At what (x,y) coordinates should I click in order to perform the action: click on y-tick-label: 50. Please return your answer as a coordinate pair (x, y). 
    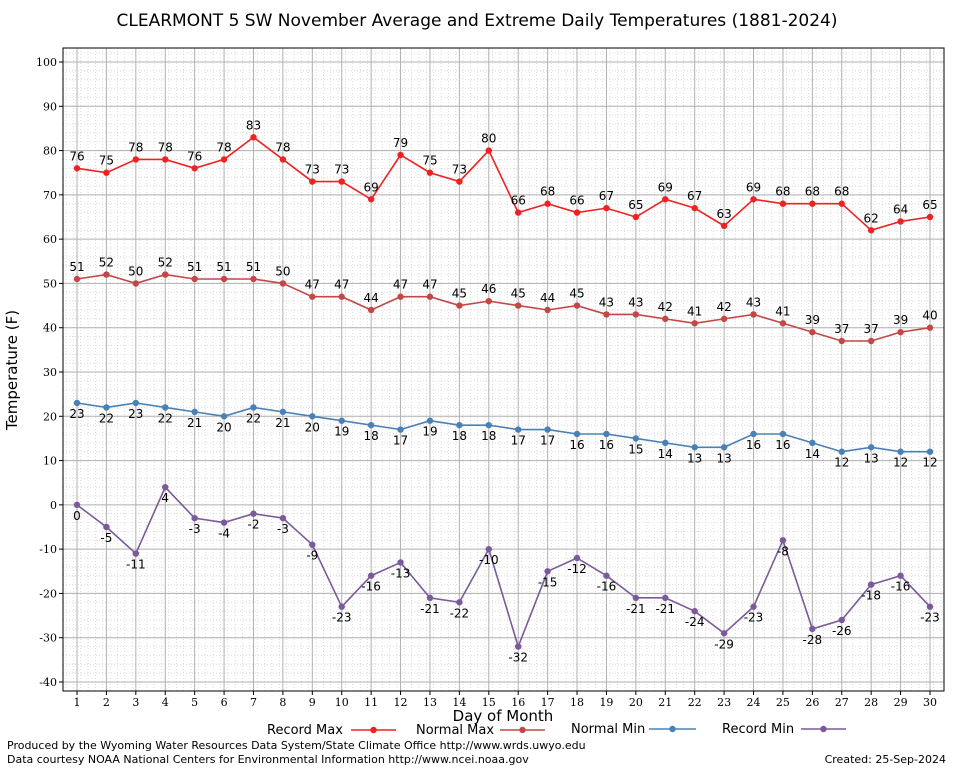
    Looking at the image, I should click on (50, 283).